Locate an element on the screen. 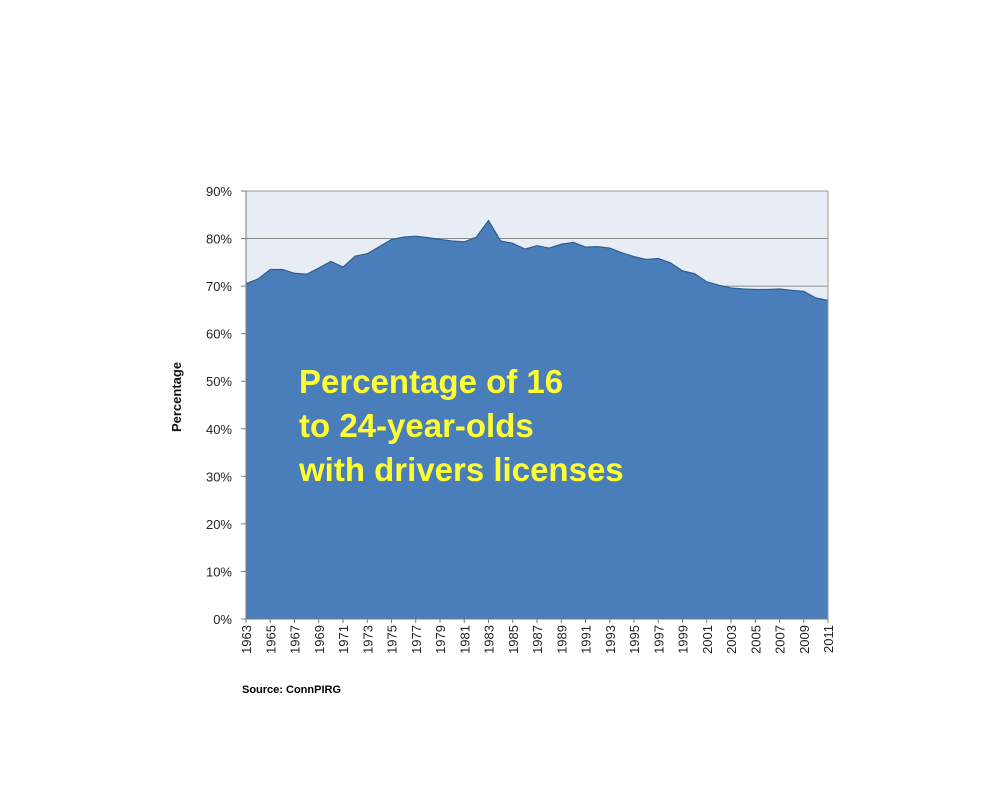 Image resolution: width=1008 pixels, height=792 pixels. x-tick-label: 1987 is located at coordinates (537, 639).